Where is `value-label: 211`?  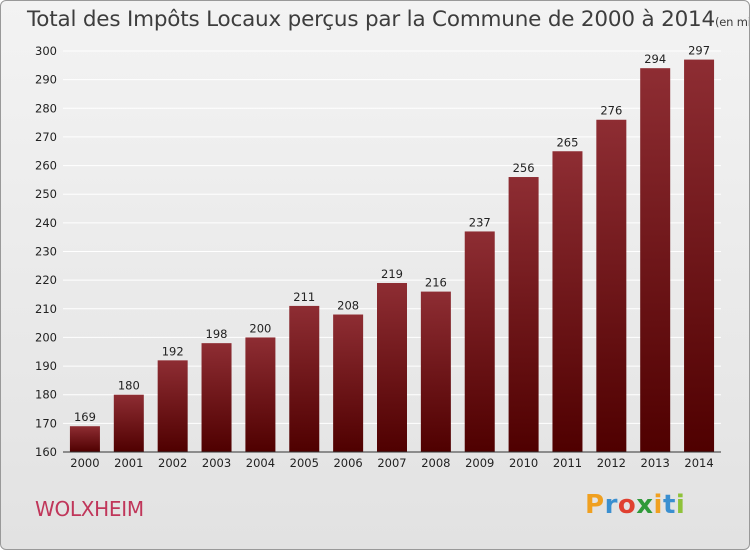 value-label: 211 is located at coordinates (304, 297).